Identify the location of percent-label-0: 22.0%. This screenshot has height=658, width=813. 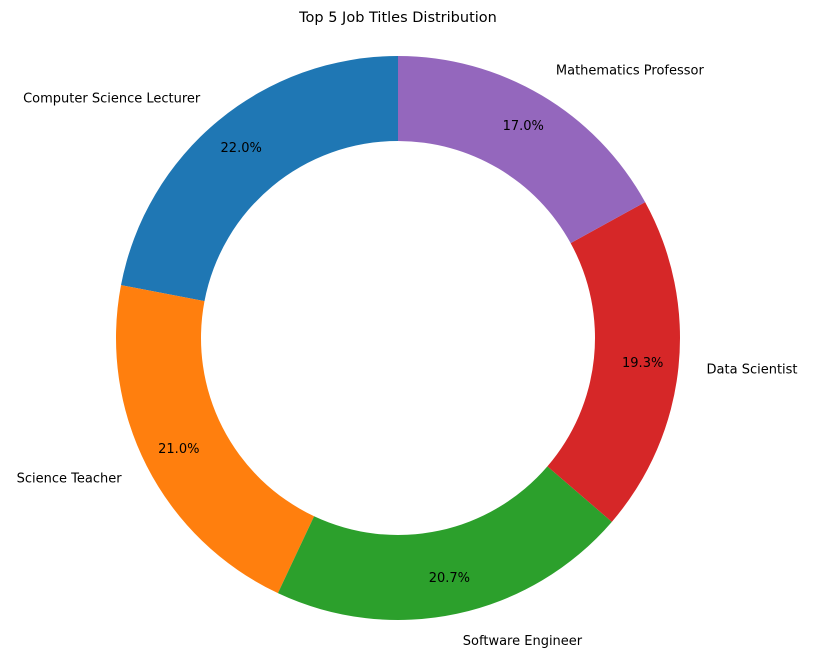
(241, 148).